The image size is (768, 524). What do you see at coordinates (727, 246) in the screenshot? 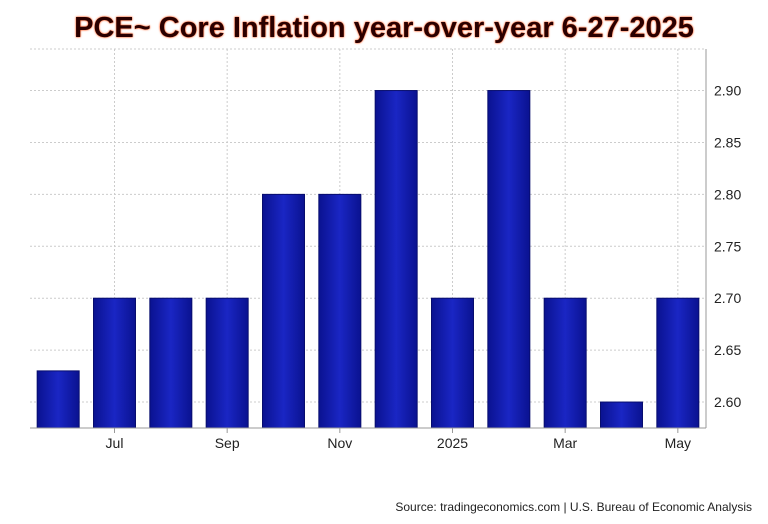
I see `y-tick-label: 2.75` at bounding box center [727, 246].